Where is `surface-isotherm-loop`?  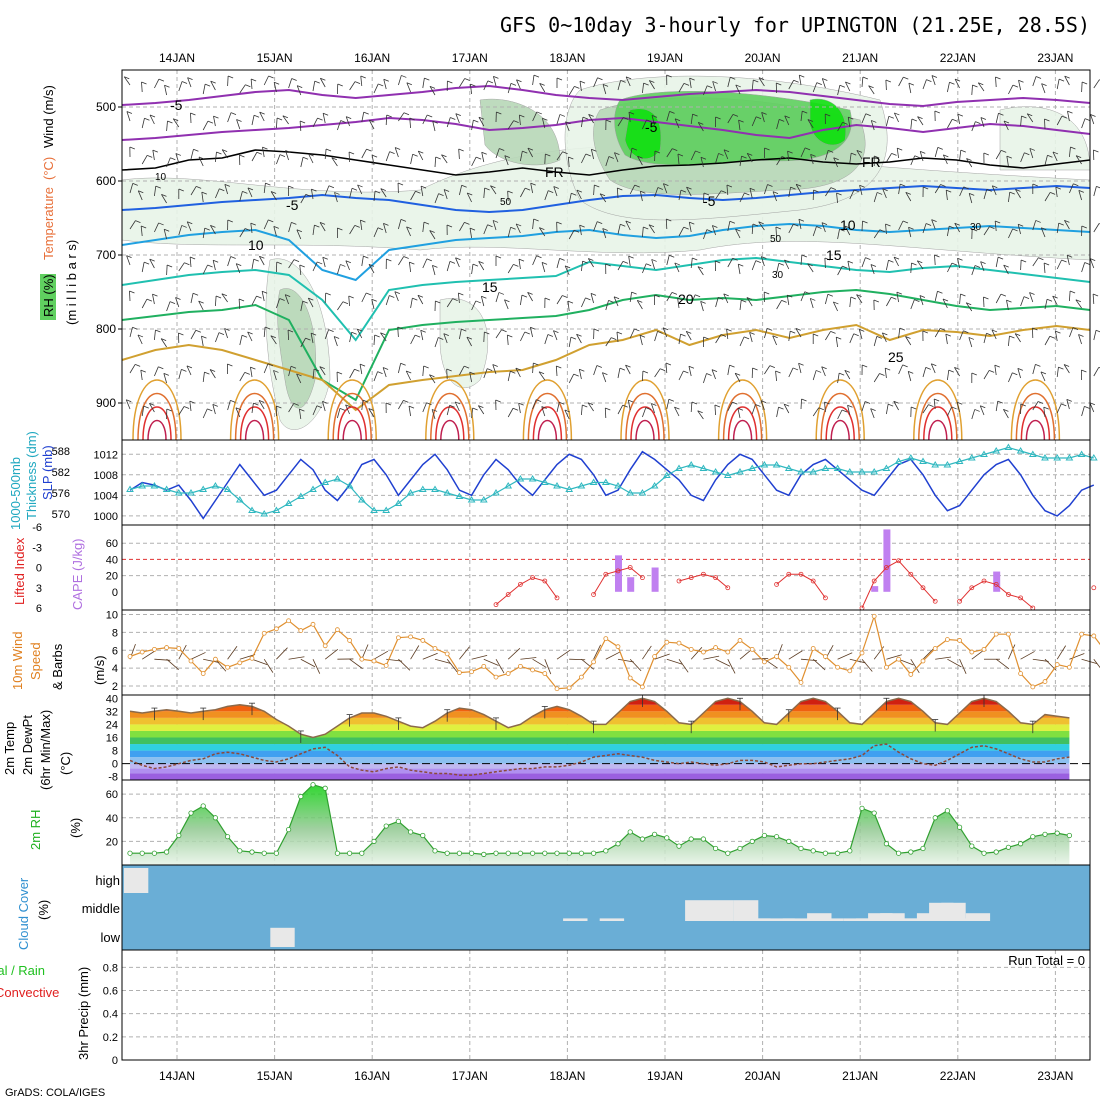 surface-isotherm-loop is located at coordinates (547, 410).